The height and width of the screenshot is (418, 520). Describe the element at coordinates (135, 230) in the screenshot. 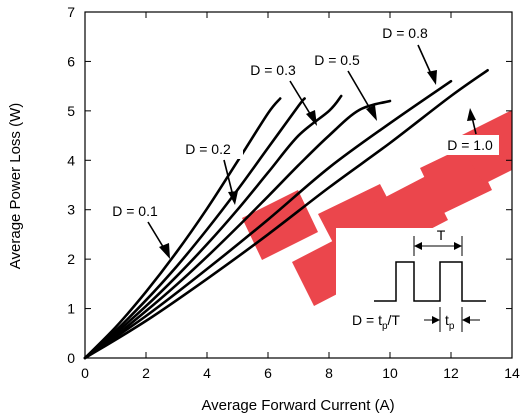

I see `curve-label-d01: D = 0.1` at that location.